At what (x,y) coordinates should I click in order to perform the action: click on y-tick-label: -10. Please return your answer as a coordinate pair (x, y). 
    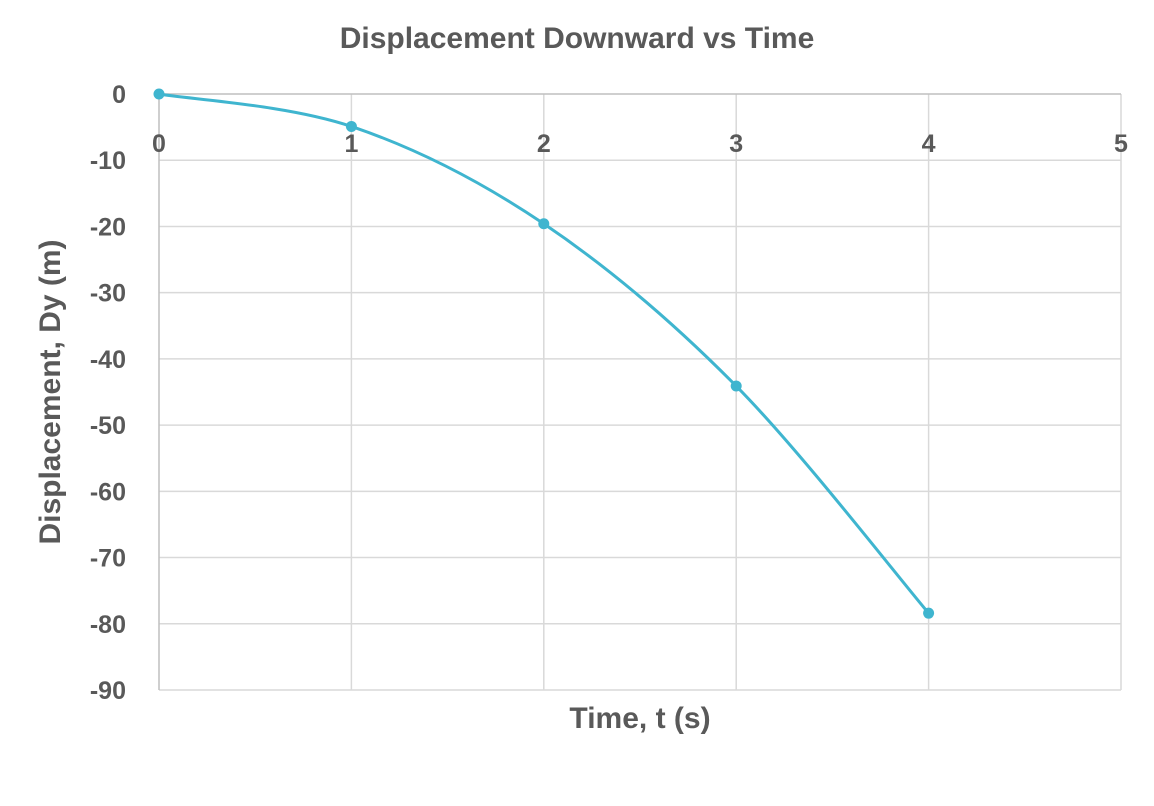
    Looking at the image, I should click on (108, 161).